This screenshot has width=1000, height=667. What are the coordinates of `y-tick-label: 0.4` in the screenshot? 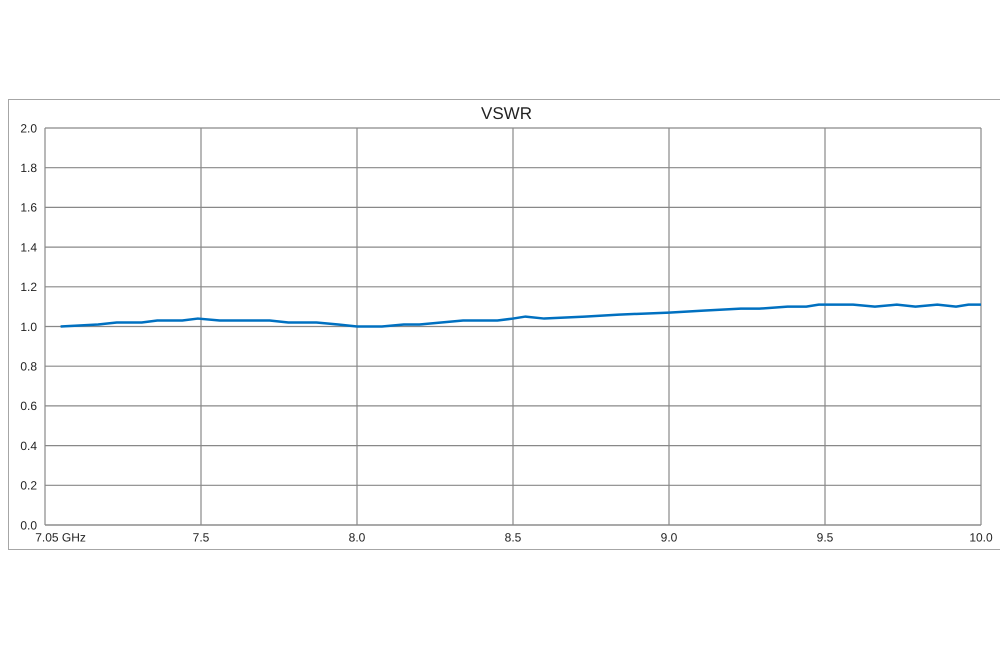 It's located at (29, 445).